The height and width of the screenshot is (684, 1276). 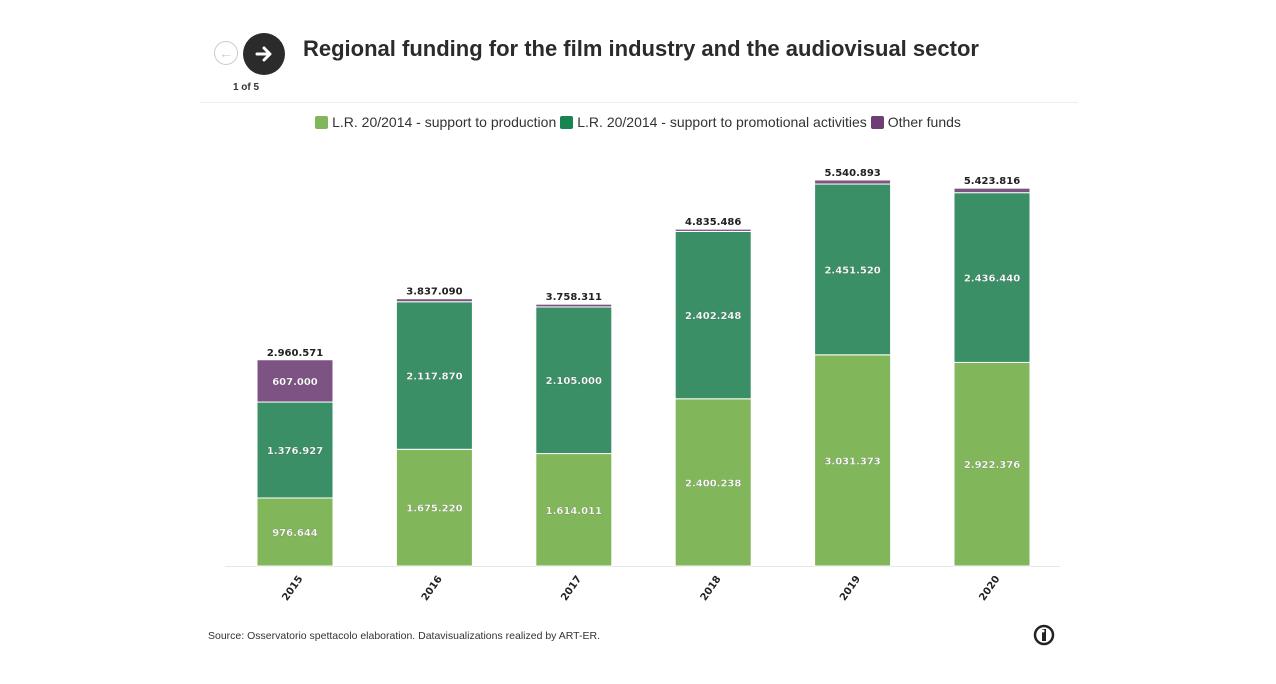 I want to click on total-label: 5.540.893, so click(x=852, y=173).